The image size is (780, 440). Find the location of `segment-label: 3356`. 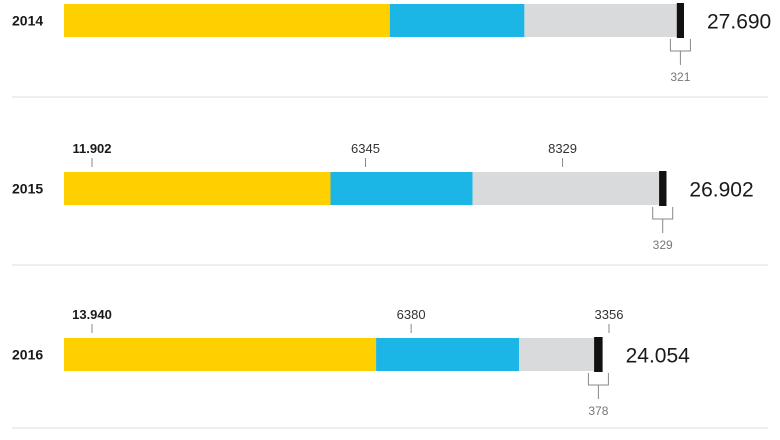

segment-label: 3356 is located at coordinates (609, 314).